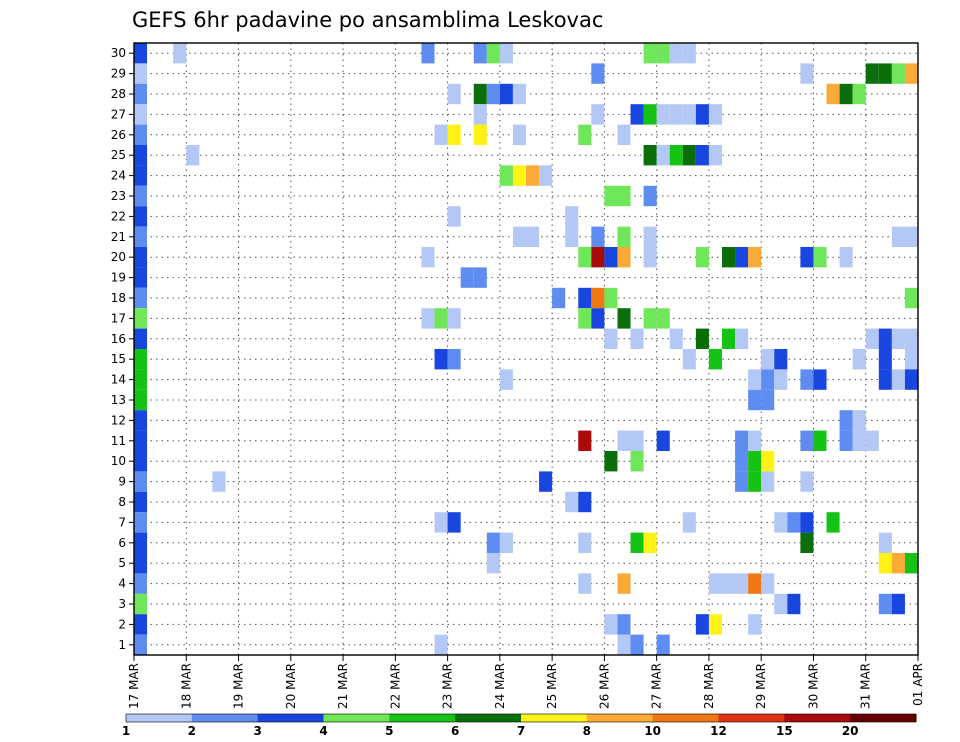 This screenshot has height=742, width=960. What do you see at coordinates (118, 298) in the screenshot?
I see `y-tick-label: 18` at bounding box center [118, 298].